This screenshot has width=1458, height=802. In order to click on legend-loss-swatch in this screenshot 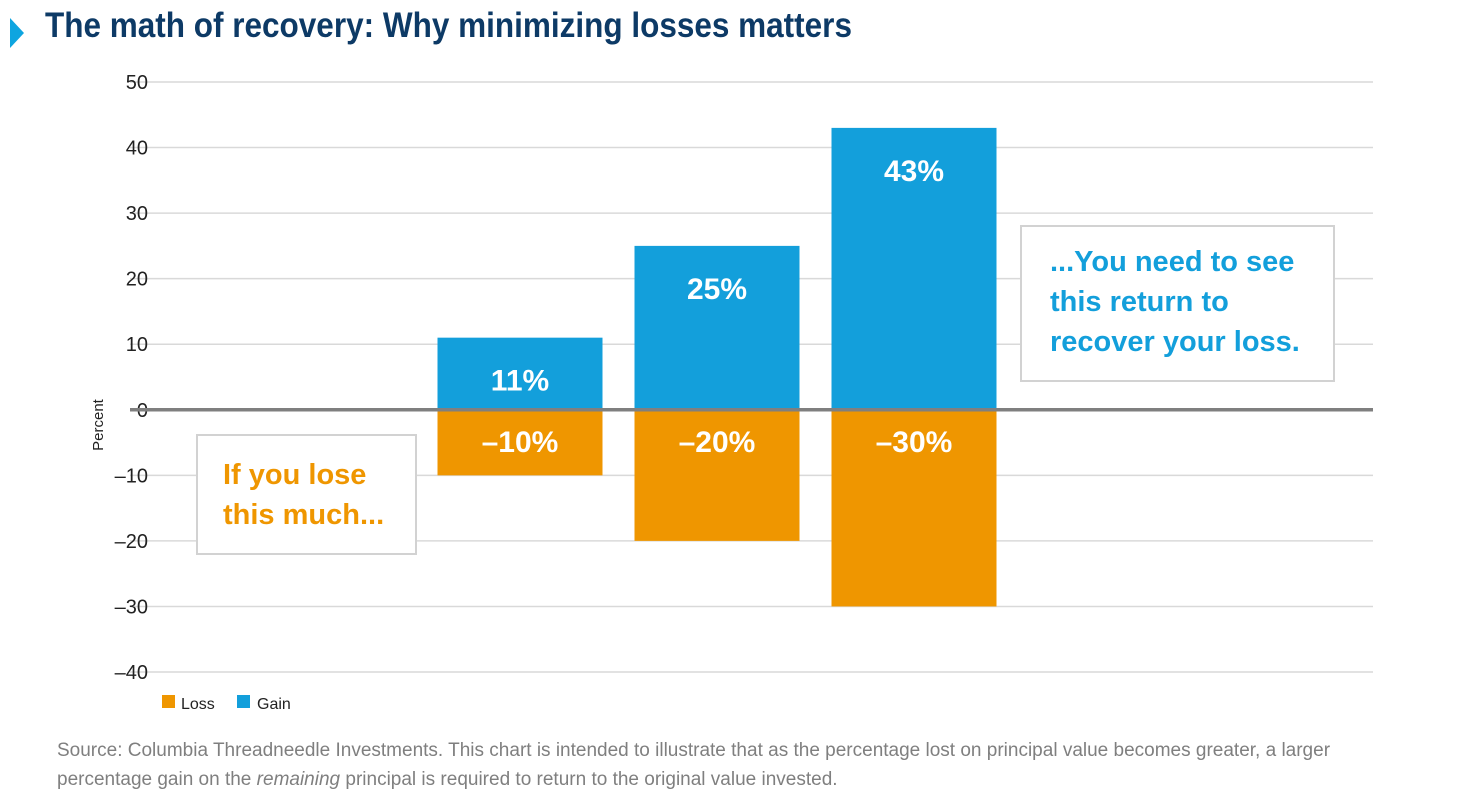, I will do `click(168, 701)`.